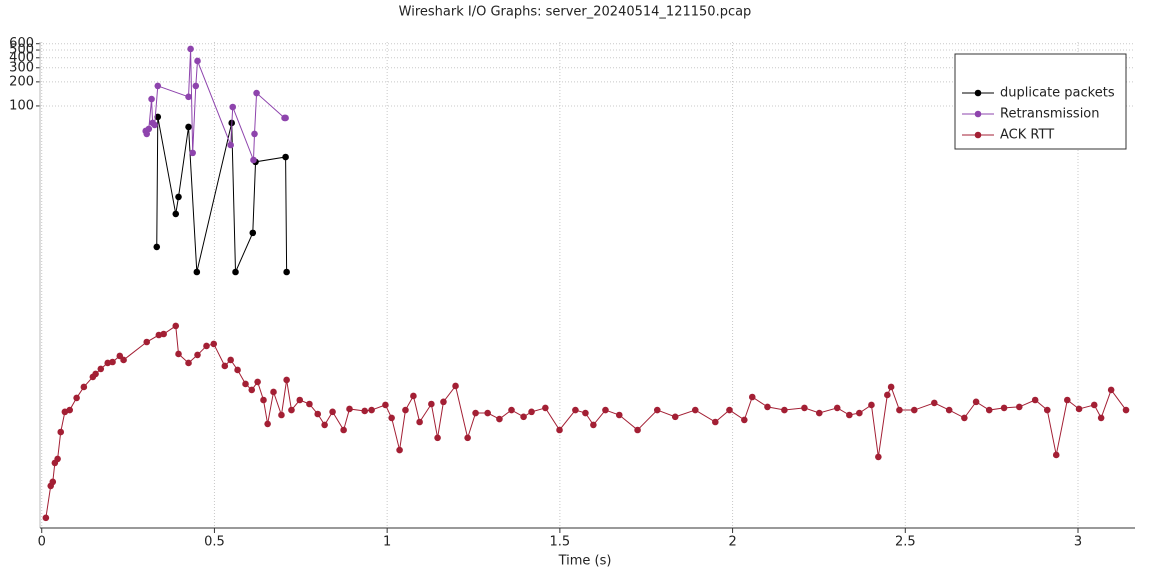  I want to click on x-tick-label: 2, so click(732, 542).